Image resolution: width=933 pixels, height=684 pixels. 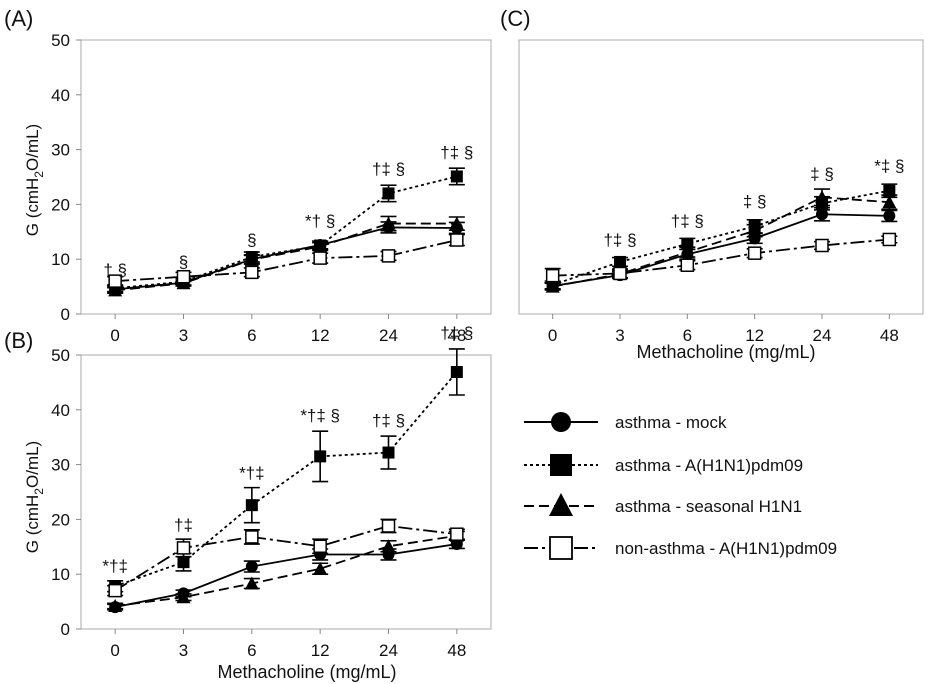 I want to click on legend-item-asthma-mock: asthma - mock, so click(x=625, y=422).